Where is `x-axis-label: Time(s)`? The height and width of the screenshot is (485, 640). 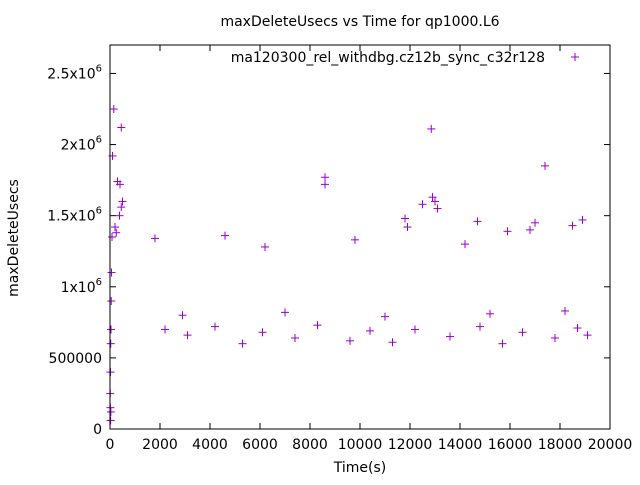
x-axis-label: Time(s) is located at coordinates (359, 468).